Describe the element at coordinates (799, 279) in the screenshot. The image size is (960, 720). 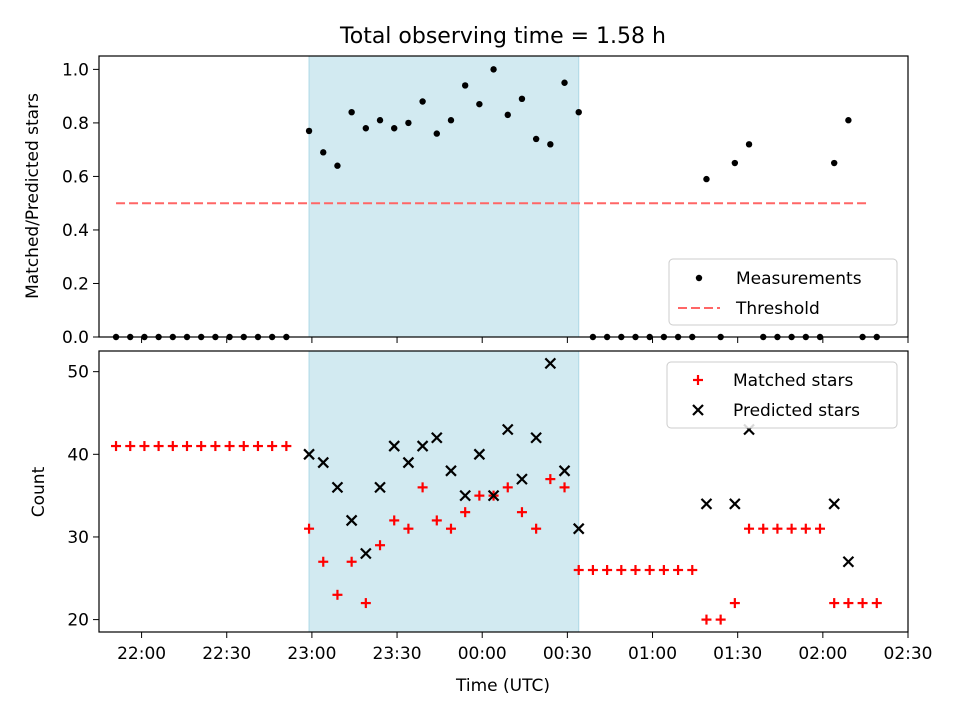
I see `legend-measurements-label: Measurements` at that location.